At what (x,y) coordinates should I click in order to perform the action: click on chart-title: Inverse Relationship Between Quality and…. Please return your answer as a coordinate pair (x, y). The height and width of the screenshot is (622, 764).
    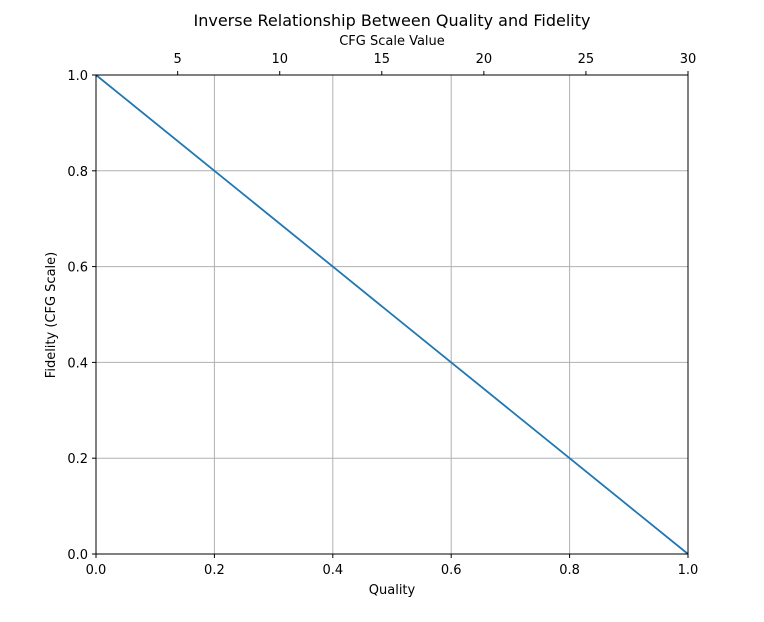
    Looking at the image, I should click on (392, 20).